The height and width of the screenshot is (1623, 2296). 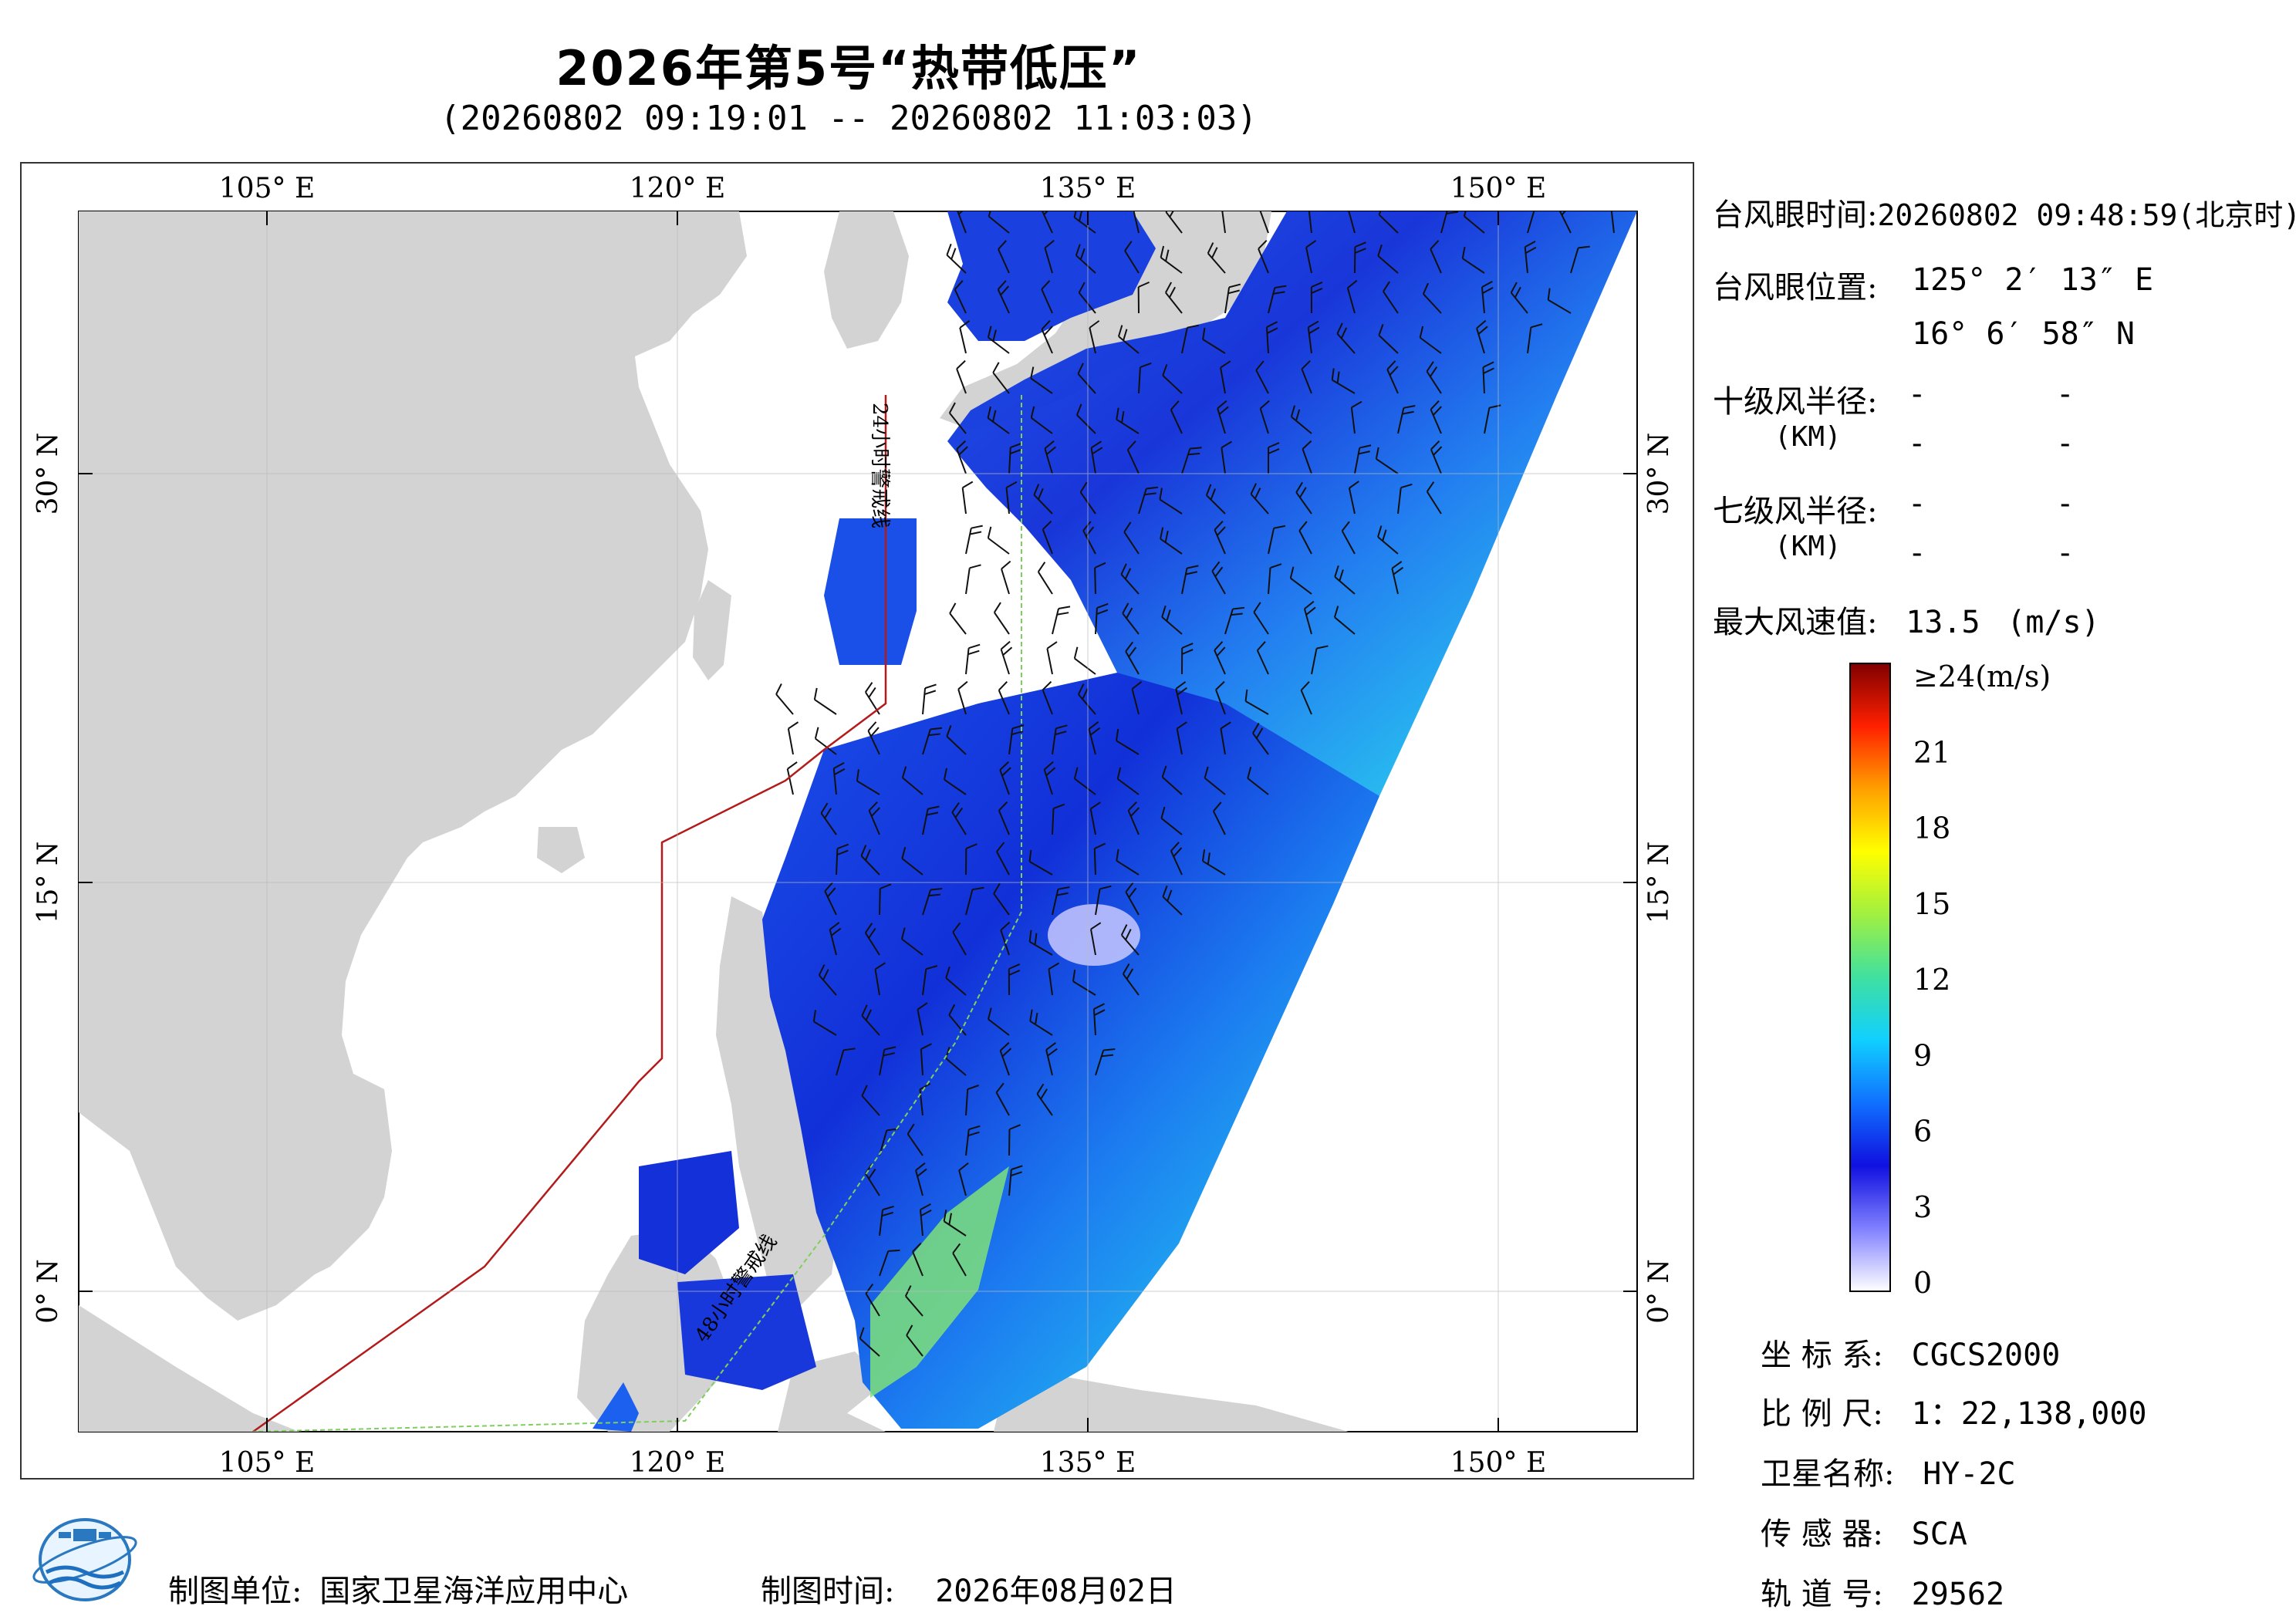 What do you see at coordinates (1954, 1410) in the screenshot?
I see `scale: 比 例 尺: 1：22,138,000` at bounding box center [1954, 1410].